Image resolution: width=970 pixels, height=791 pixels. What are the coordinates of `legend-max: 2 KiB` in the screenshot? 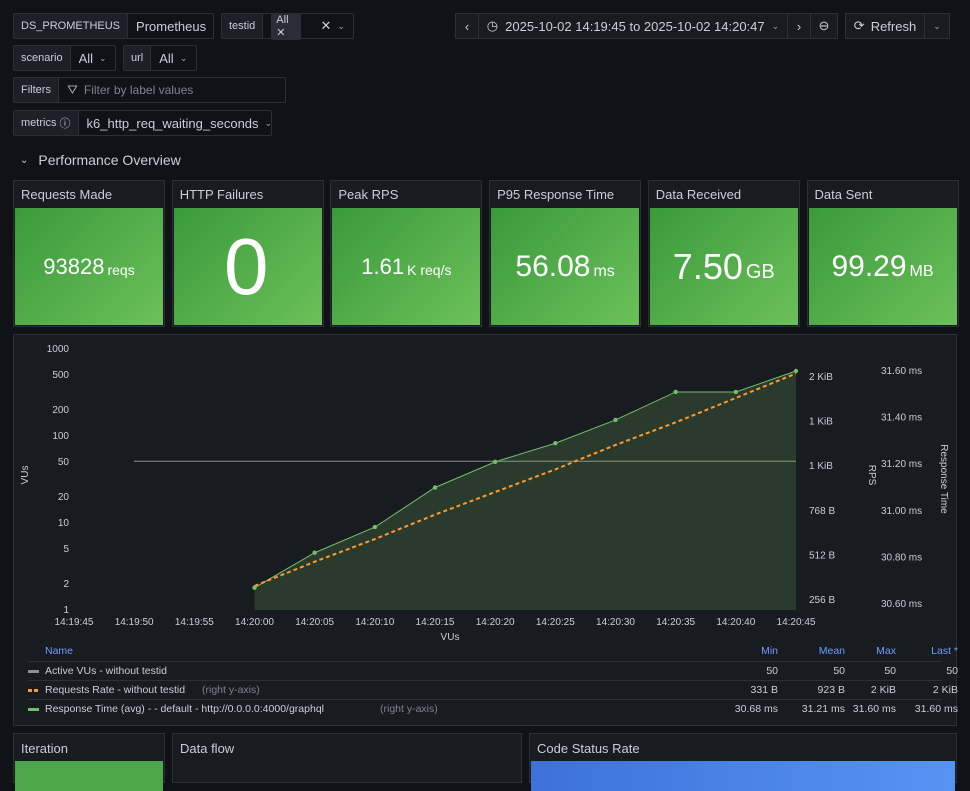 It's located at (883, 690).